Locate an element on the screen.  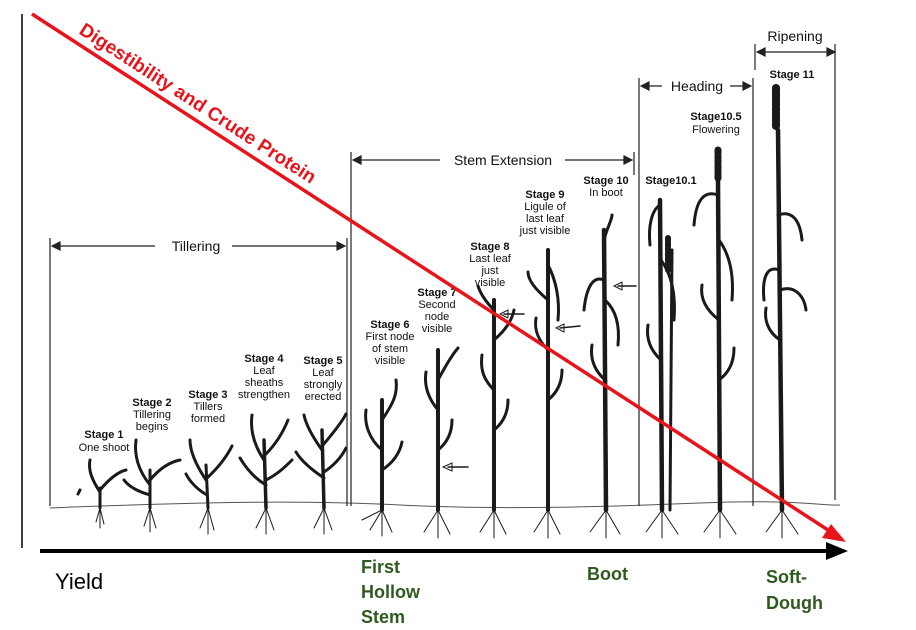
stage-label-10-1: Stage10.1 is located at coordinates (670, 181).